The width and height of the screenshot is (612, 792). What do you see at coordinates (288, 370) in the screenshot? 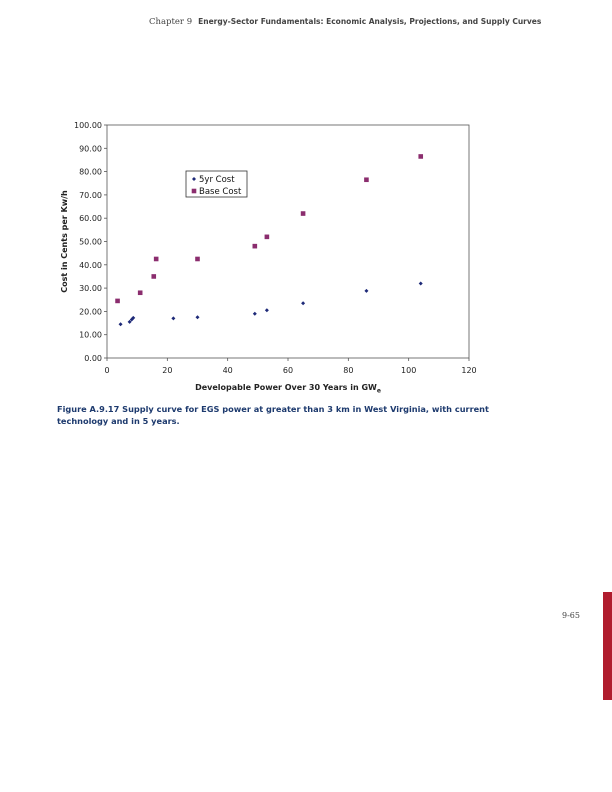
I see `x-tick-label: 60` at bounding box center [288, 370].